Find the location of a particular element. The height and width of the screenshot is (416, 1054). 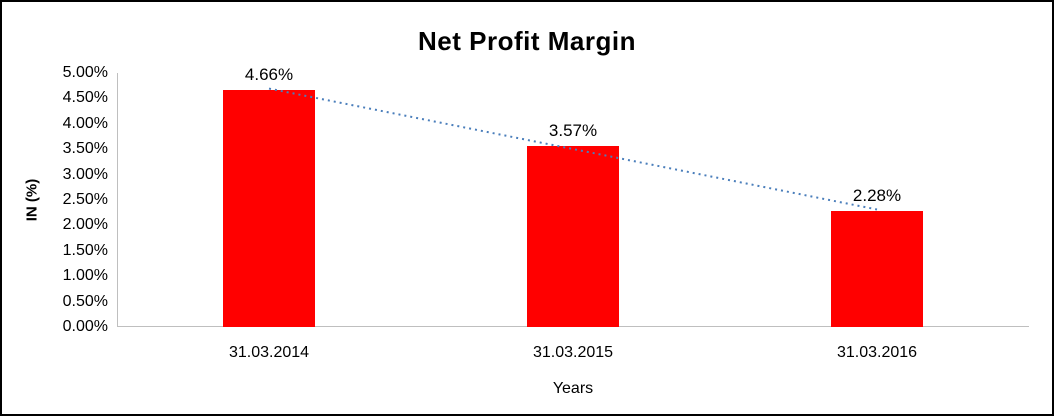

y-tick-label: 0.00% is located at coordinates (85, 326).